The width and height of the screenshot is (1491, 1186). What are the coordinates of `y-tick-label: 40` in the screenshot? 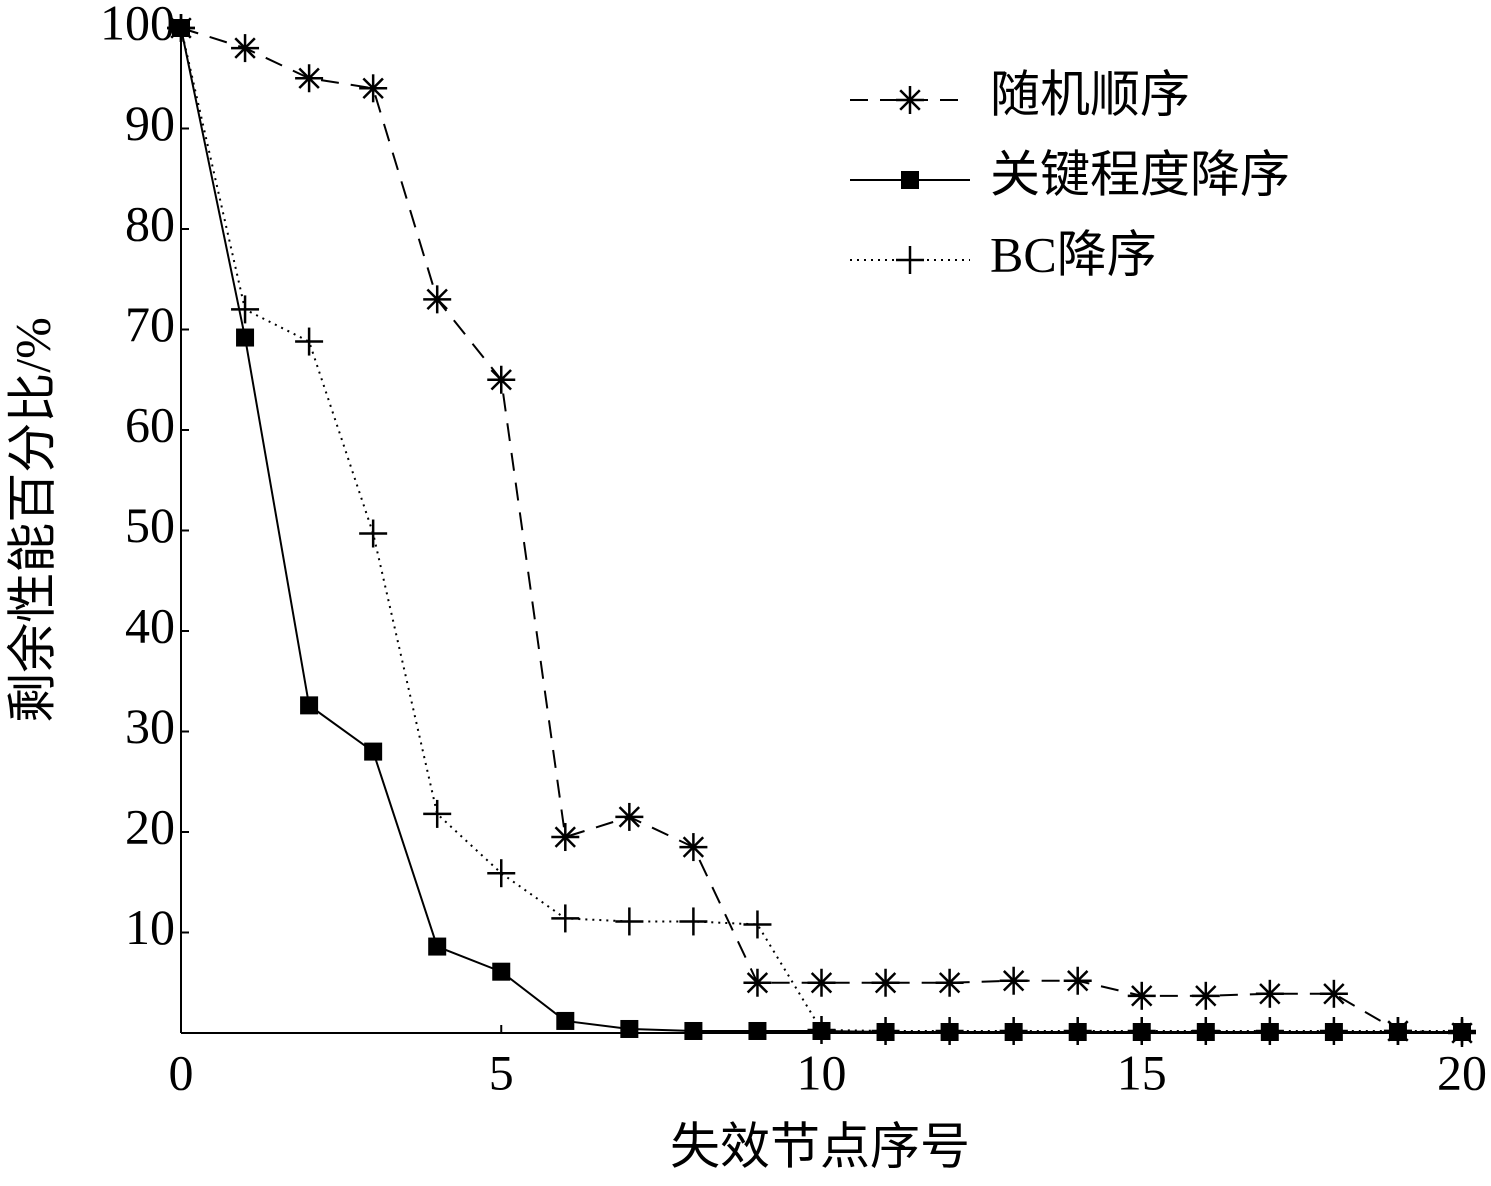 It's located at (150, 625).